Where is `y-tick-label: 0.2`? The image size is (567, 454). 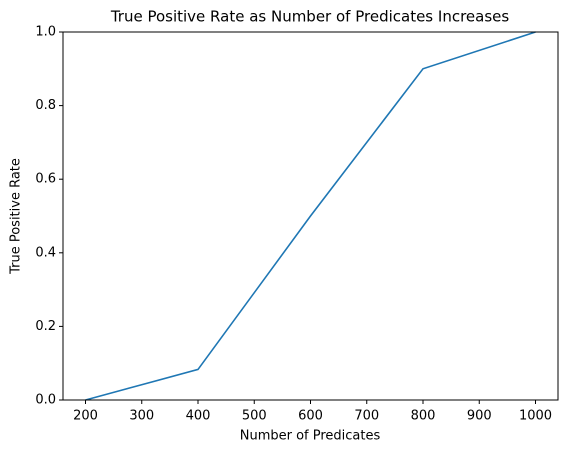 y-tick-label: 0.2 is located at coordinates (45, 326).